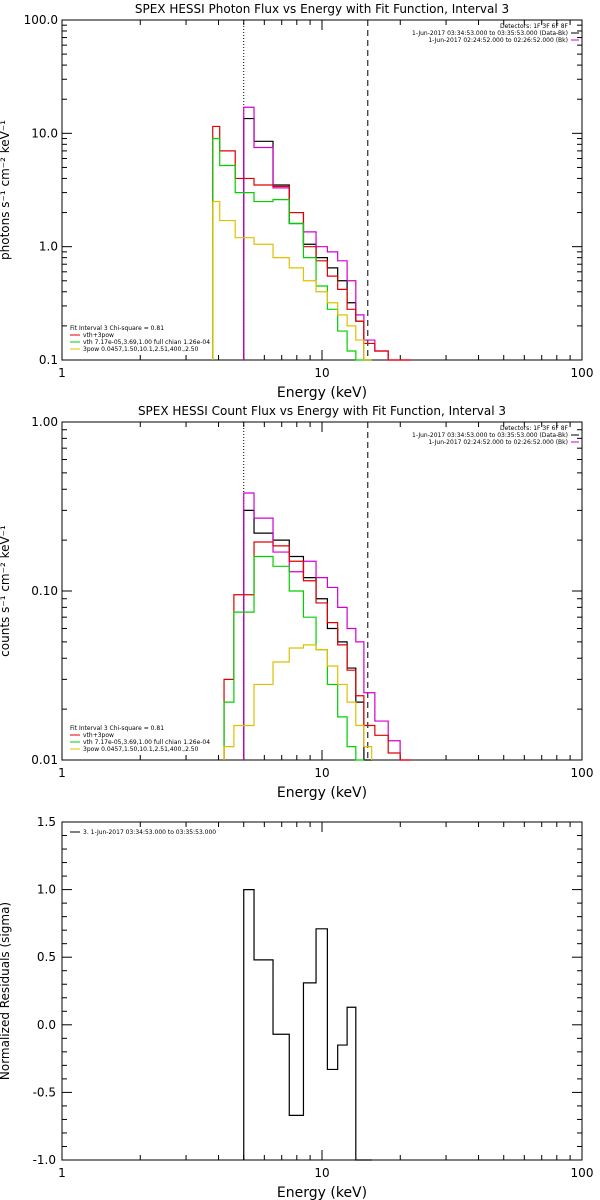 This screenshot has width=600, height=1200. I want to click on y-tick-label: 100.0, so click(41, 20).